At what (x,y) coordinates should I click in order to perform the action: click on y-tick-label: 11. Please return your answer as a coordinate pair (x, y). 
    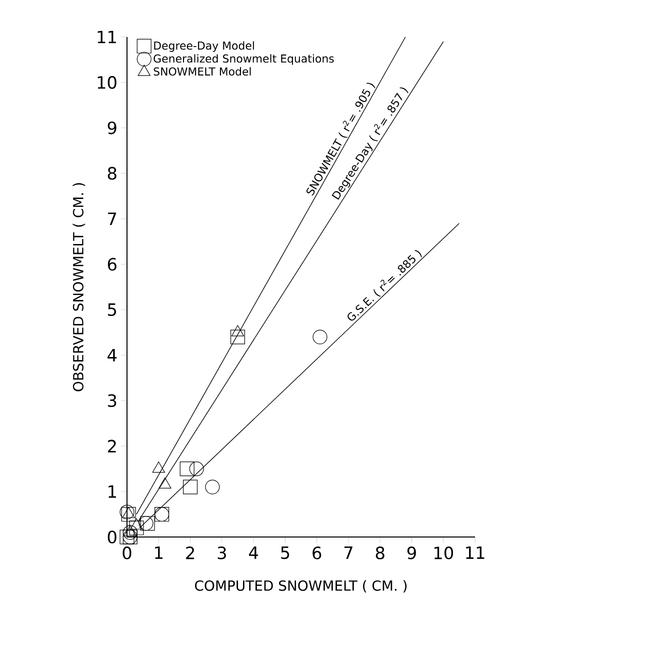
    Looking at the image, I should click on (107, 37).